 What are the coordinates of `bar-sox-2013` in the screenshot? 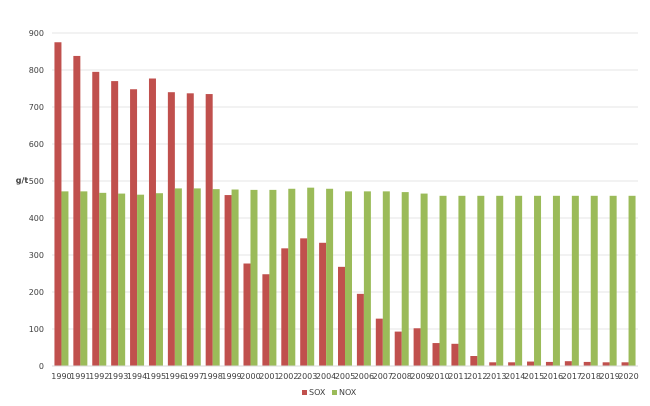 It's located at (493, 364).